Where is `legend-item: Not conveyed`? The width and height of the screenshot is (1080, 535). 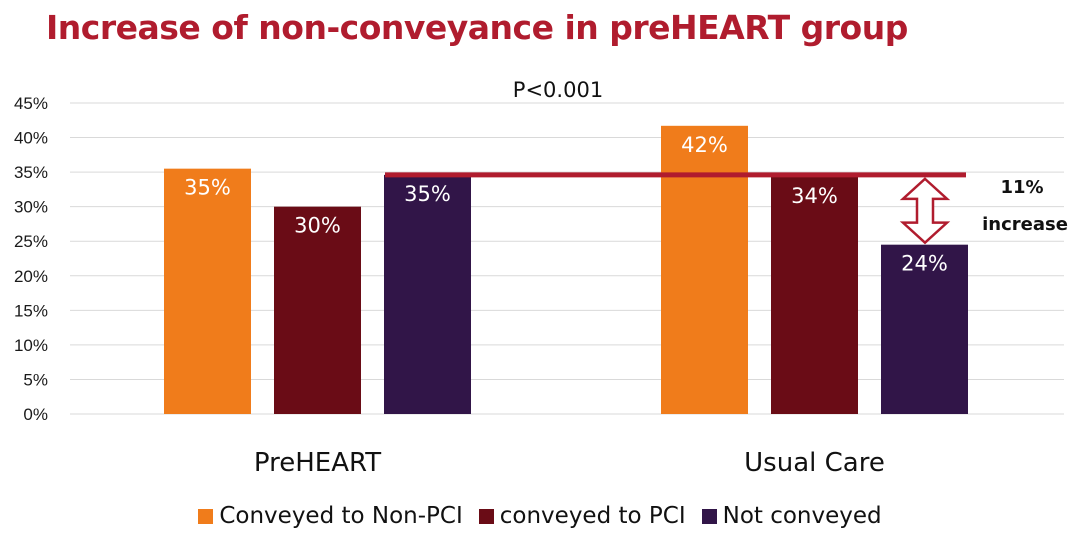
legend-item: Not conveyed is located at coordinates (791, 516).